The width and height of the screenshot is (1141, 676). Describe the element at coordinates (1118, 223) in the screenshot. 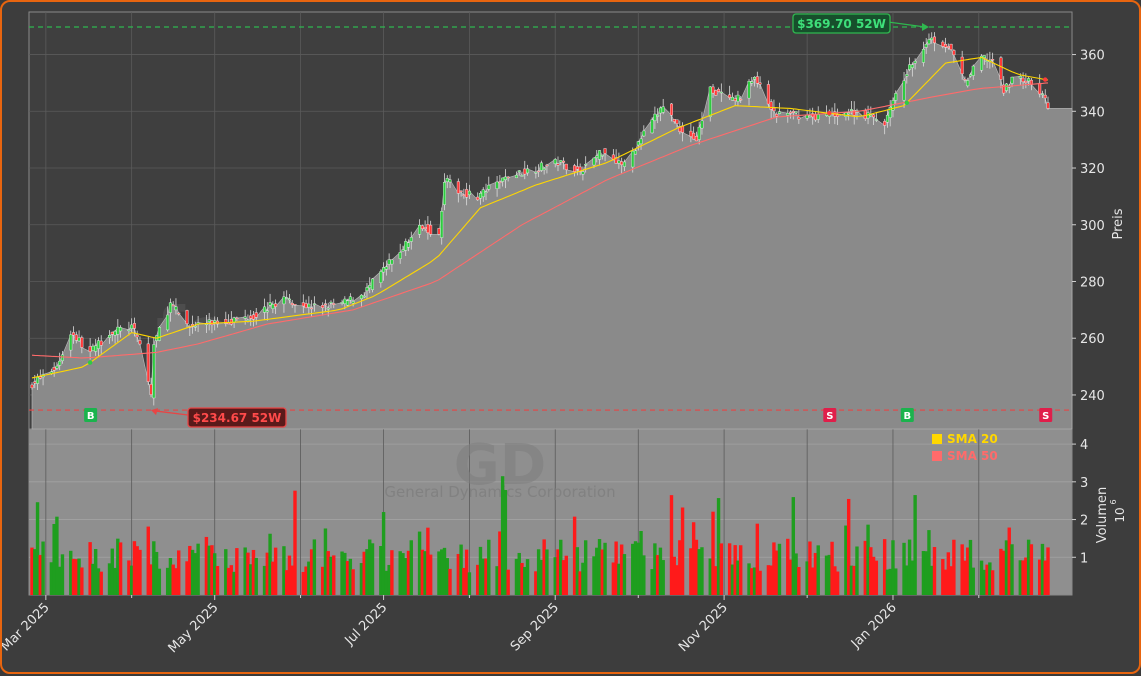

I see `price-axis-label: Preis` at that location.